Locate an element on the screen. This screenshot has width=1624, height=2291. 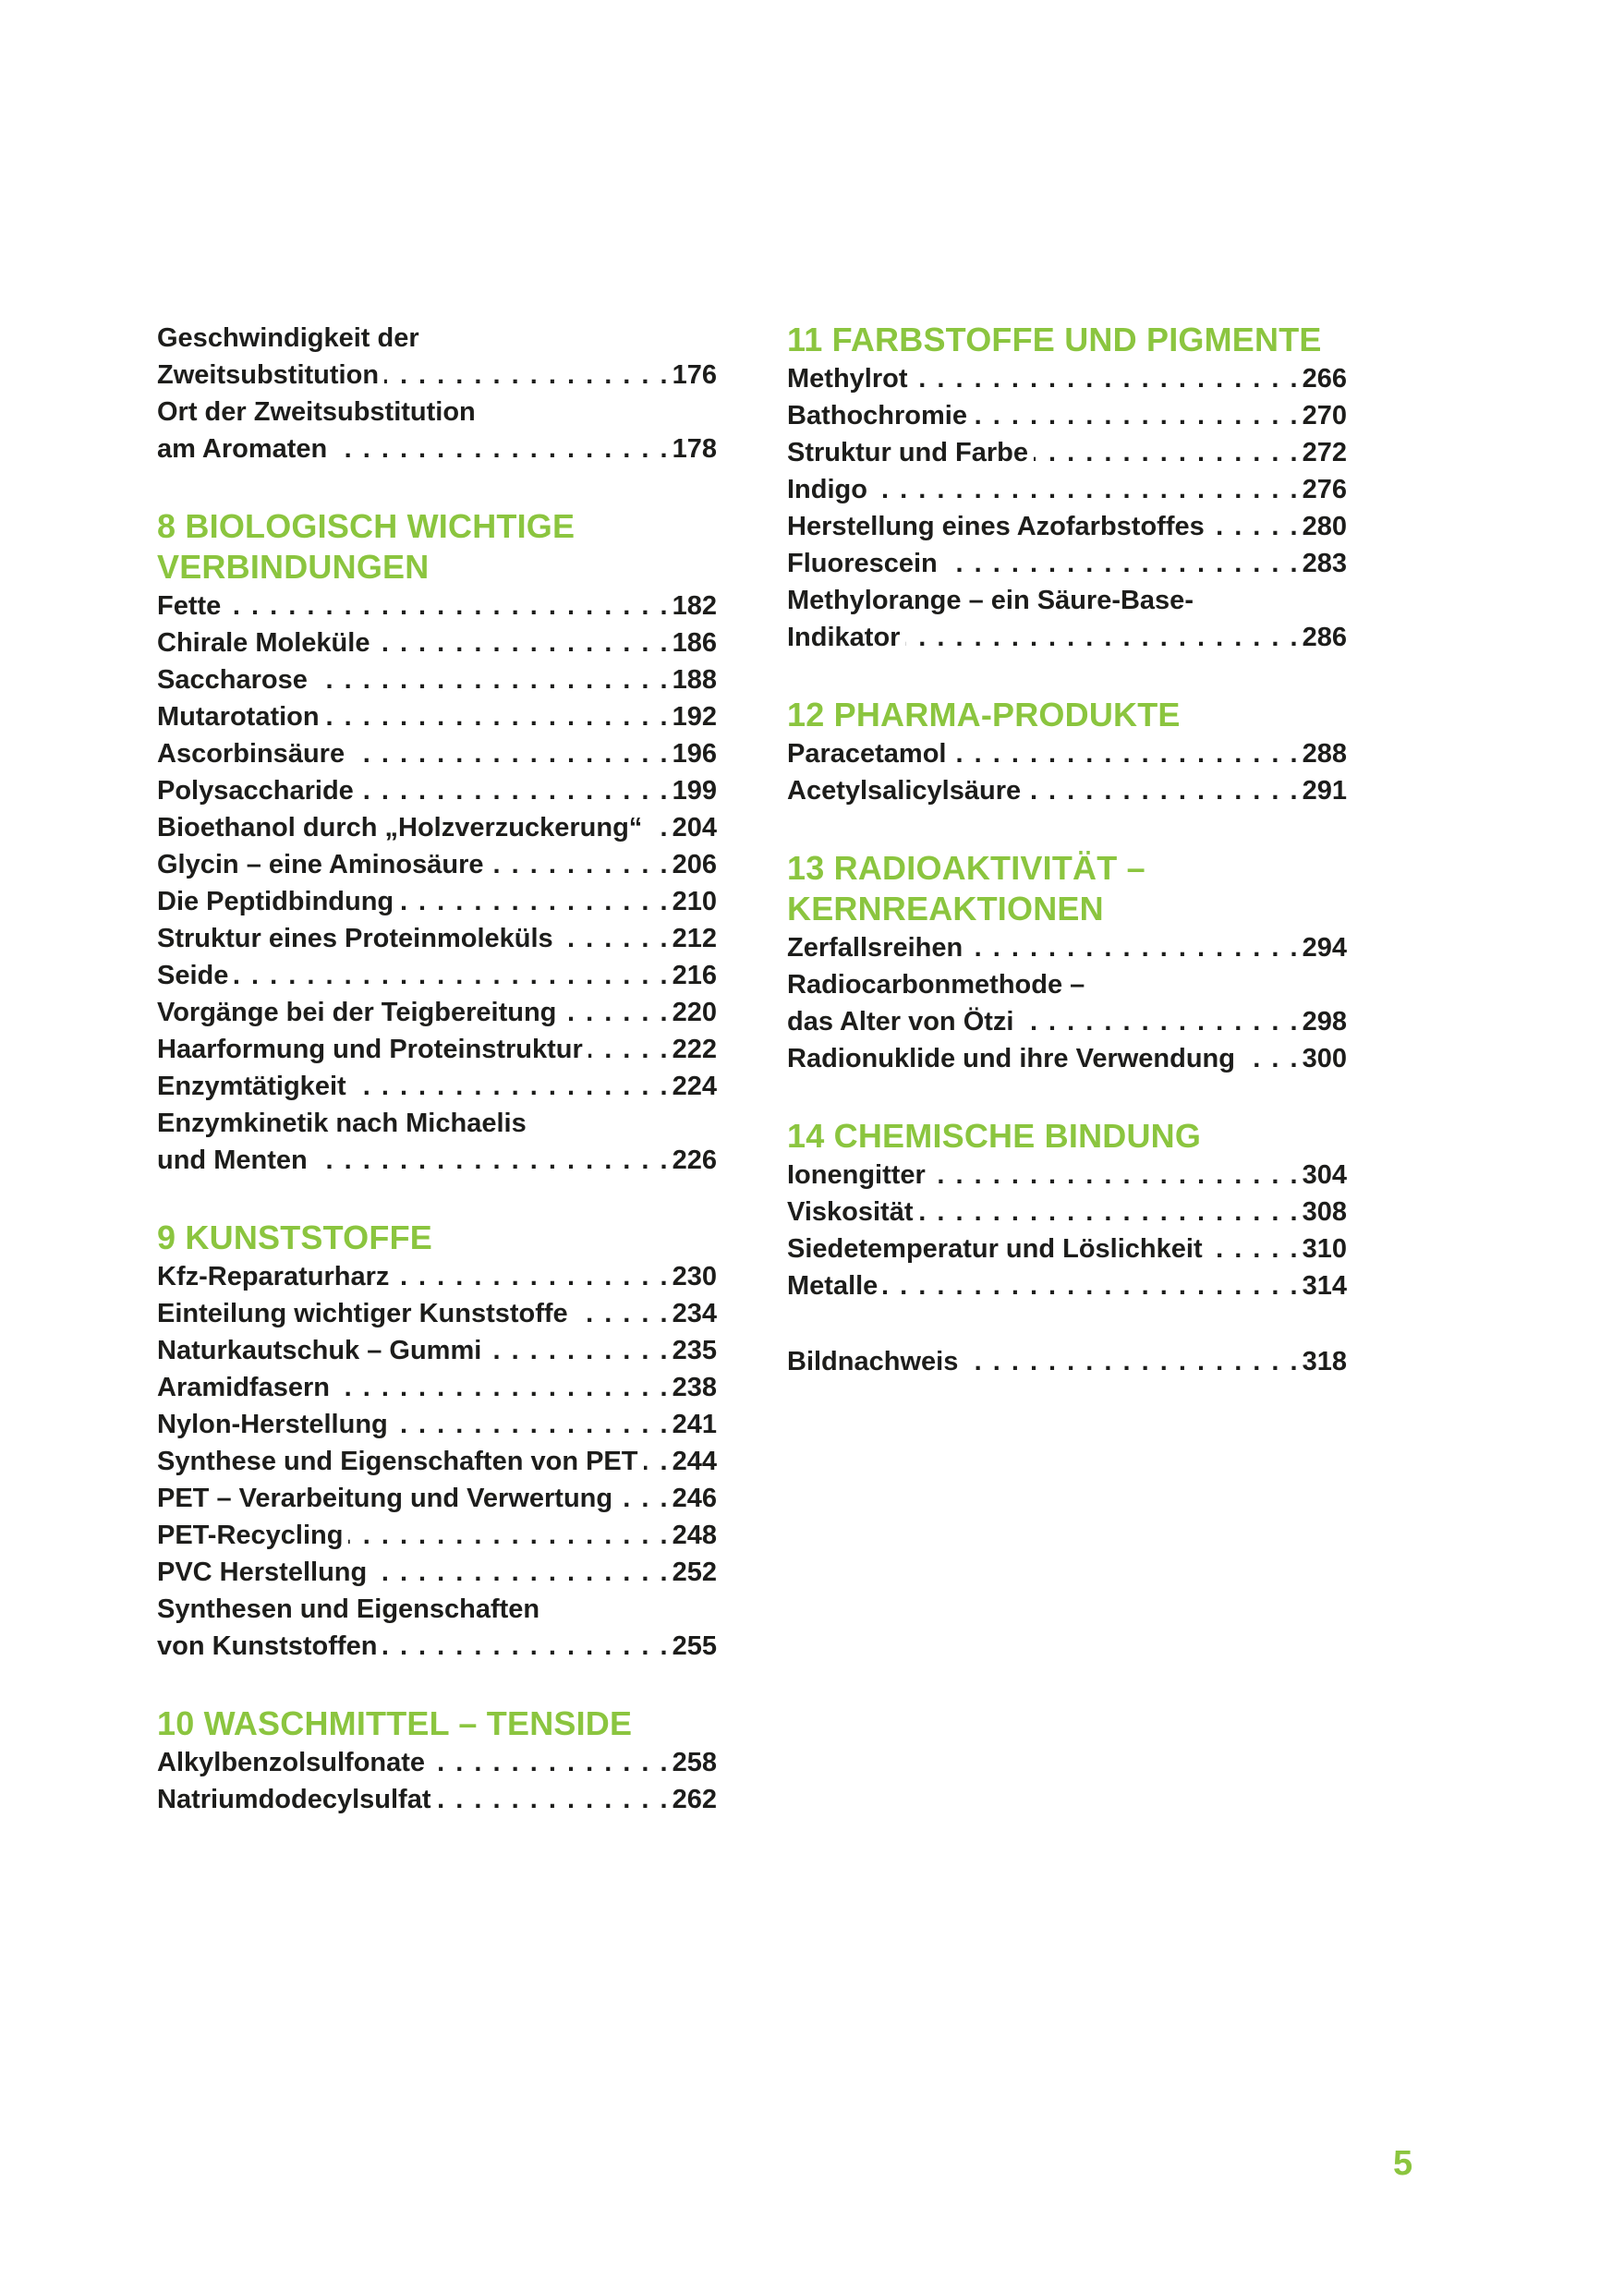
toc-entry-last-line: Acetylsalicylsäure 291 is located at coordinates (1067, 791).